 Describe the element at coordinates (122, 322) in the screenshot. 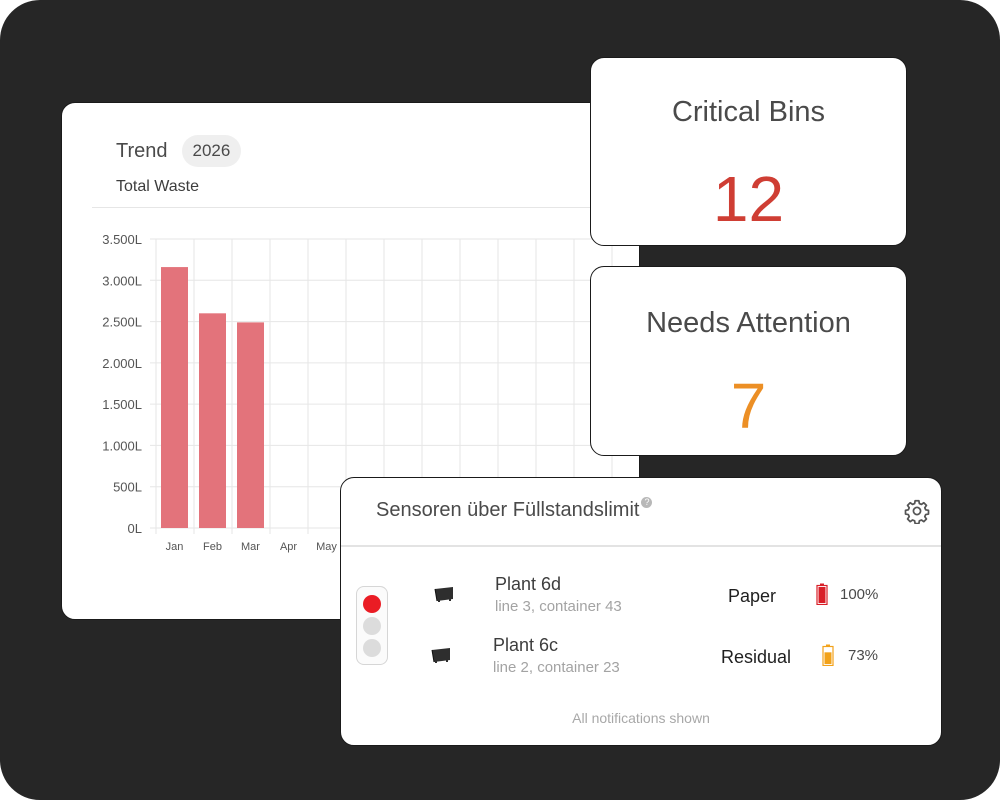

I see `y-tick-label: 2.500L` at that location.